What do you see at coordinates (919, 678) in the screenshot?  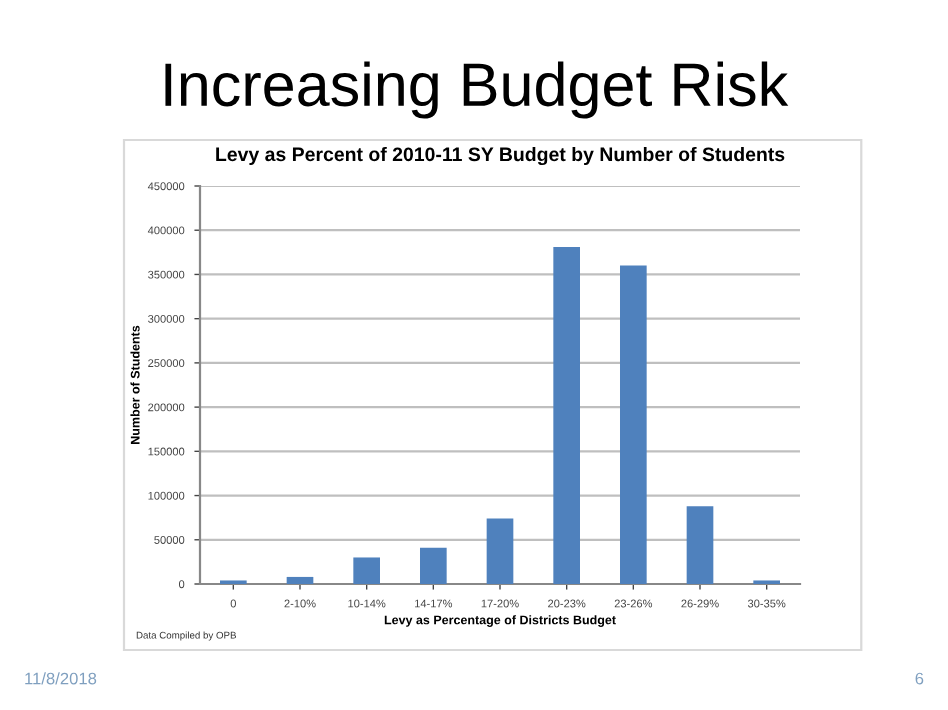 I see `text: 6` at bounding box center [919, 678].